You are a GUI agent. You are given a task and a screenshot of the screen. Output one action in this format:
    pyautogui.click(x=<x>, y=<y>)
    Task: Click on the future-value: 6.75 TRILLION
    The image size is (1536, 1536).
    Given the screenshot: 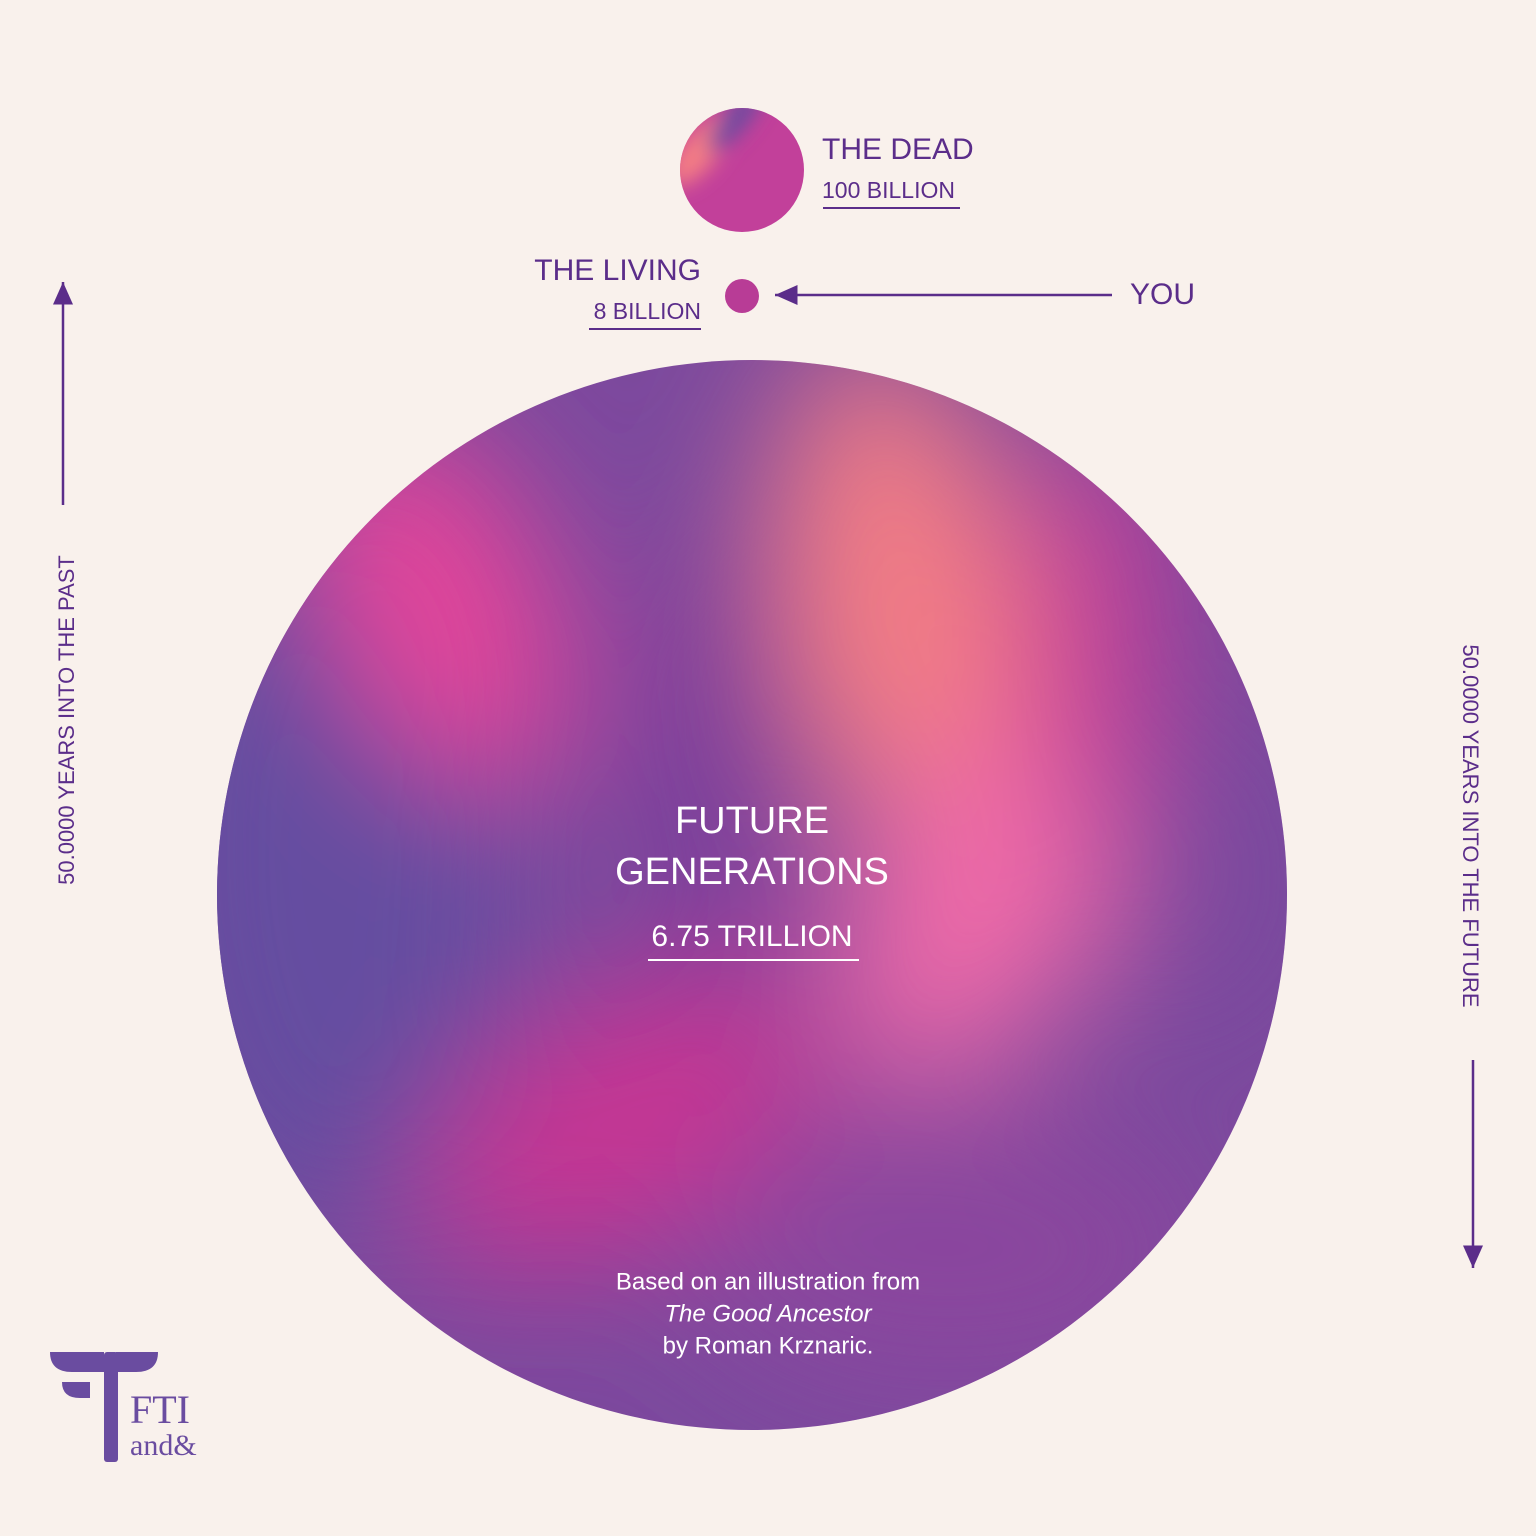 What is the action you would take?
    pyautogui.click(x=751, y=936)
    